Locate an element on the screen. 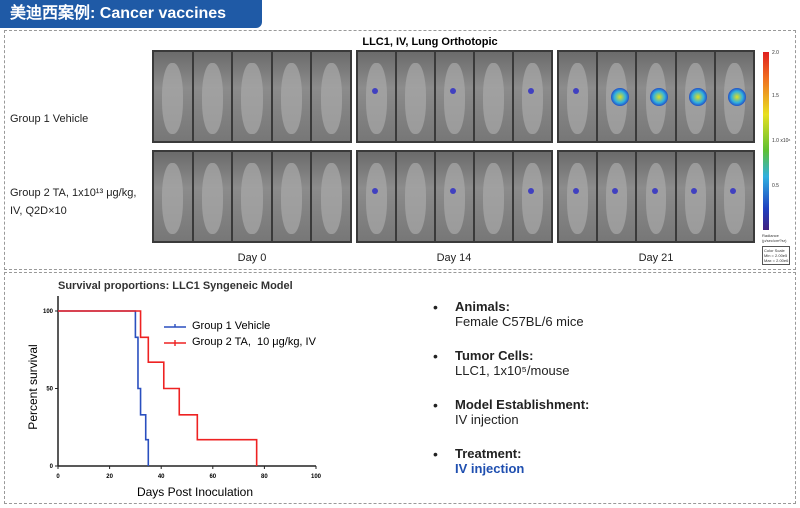  x-tick-label: 0 is located at coordinates (58, 477).